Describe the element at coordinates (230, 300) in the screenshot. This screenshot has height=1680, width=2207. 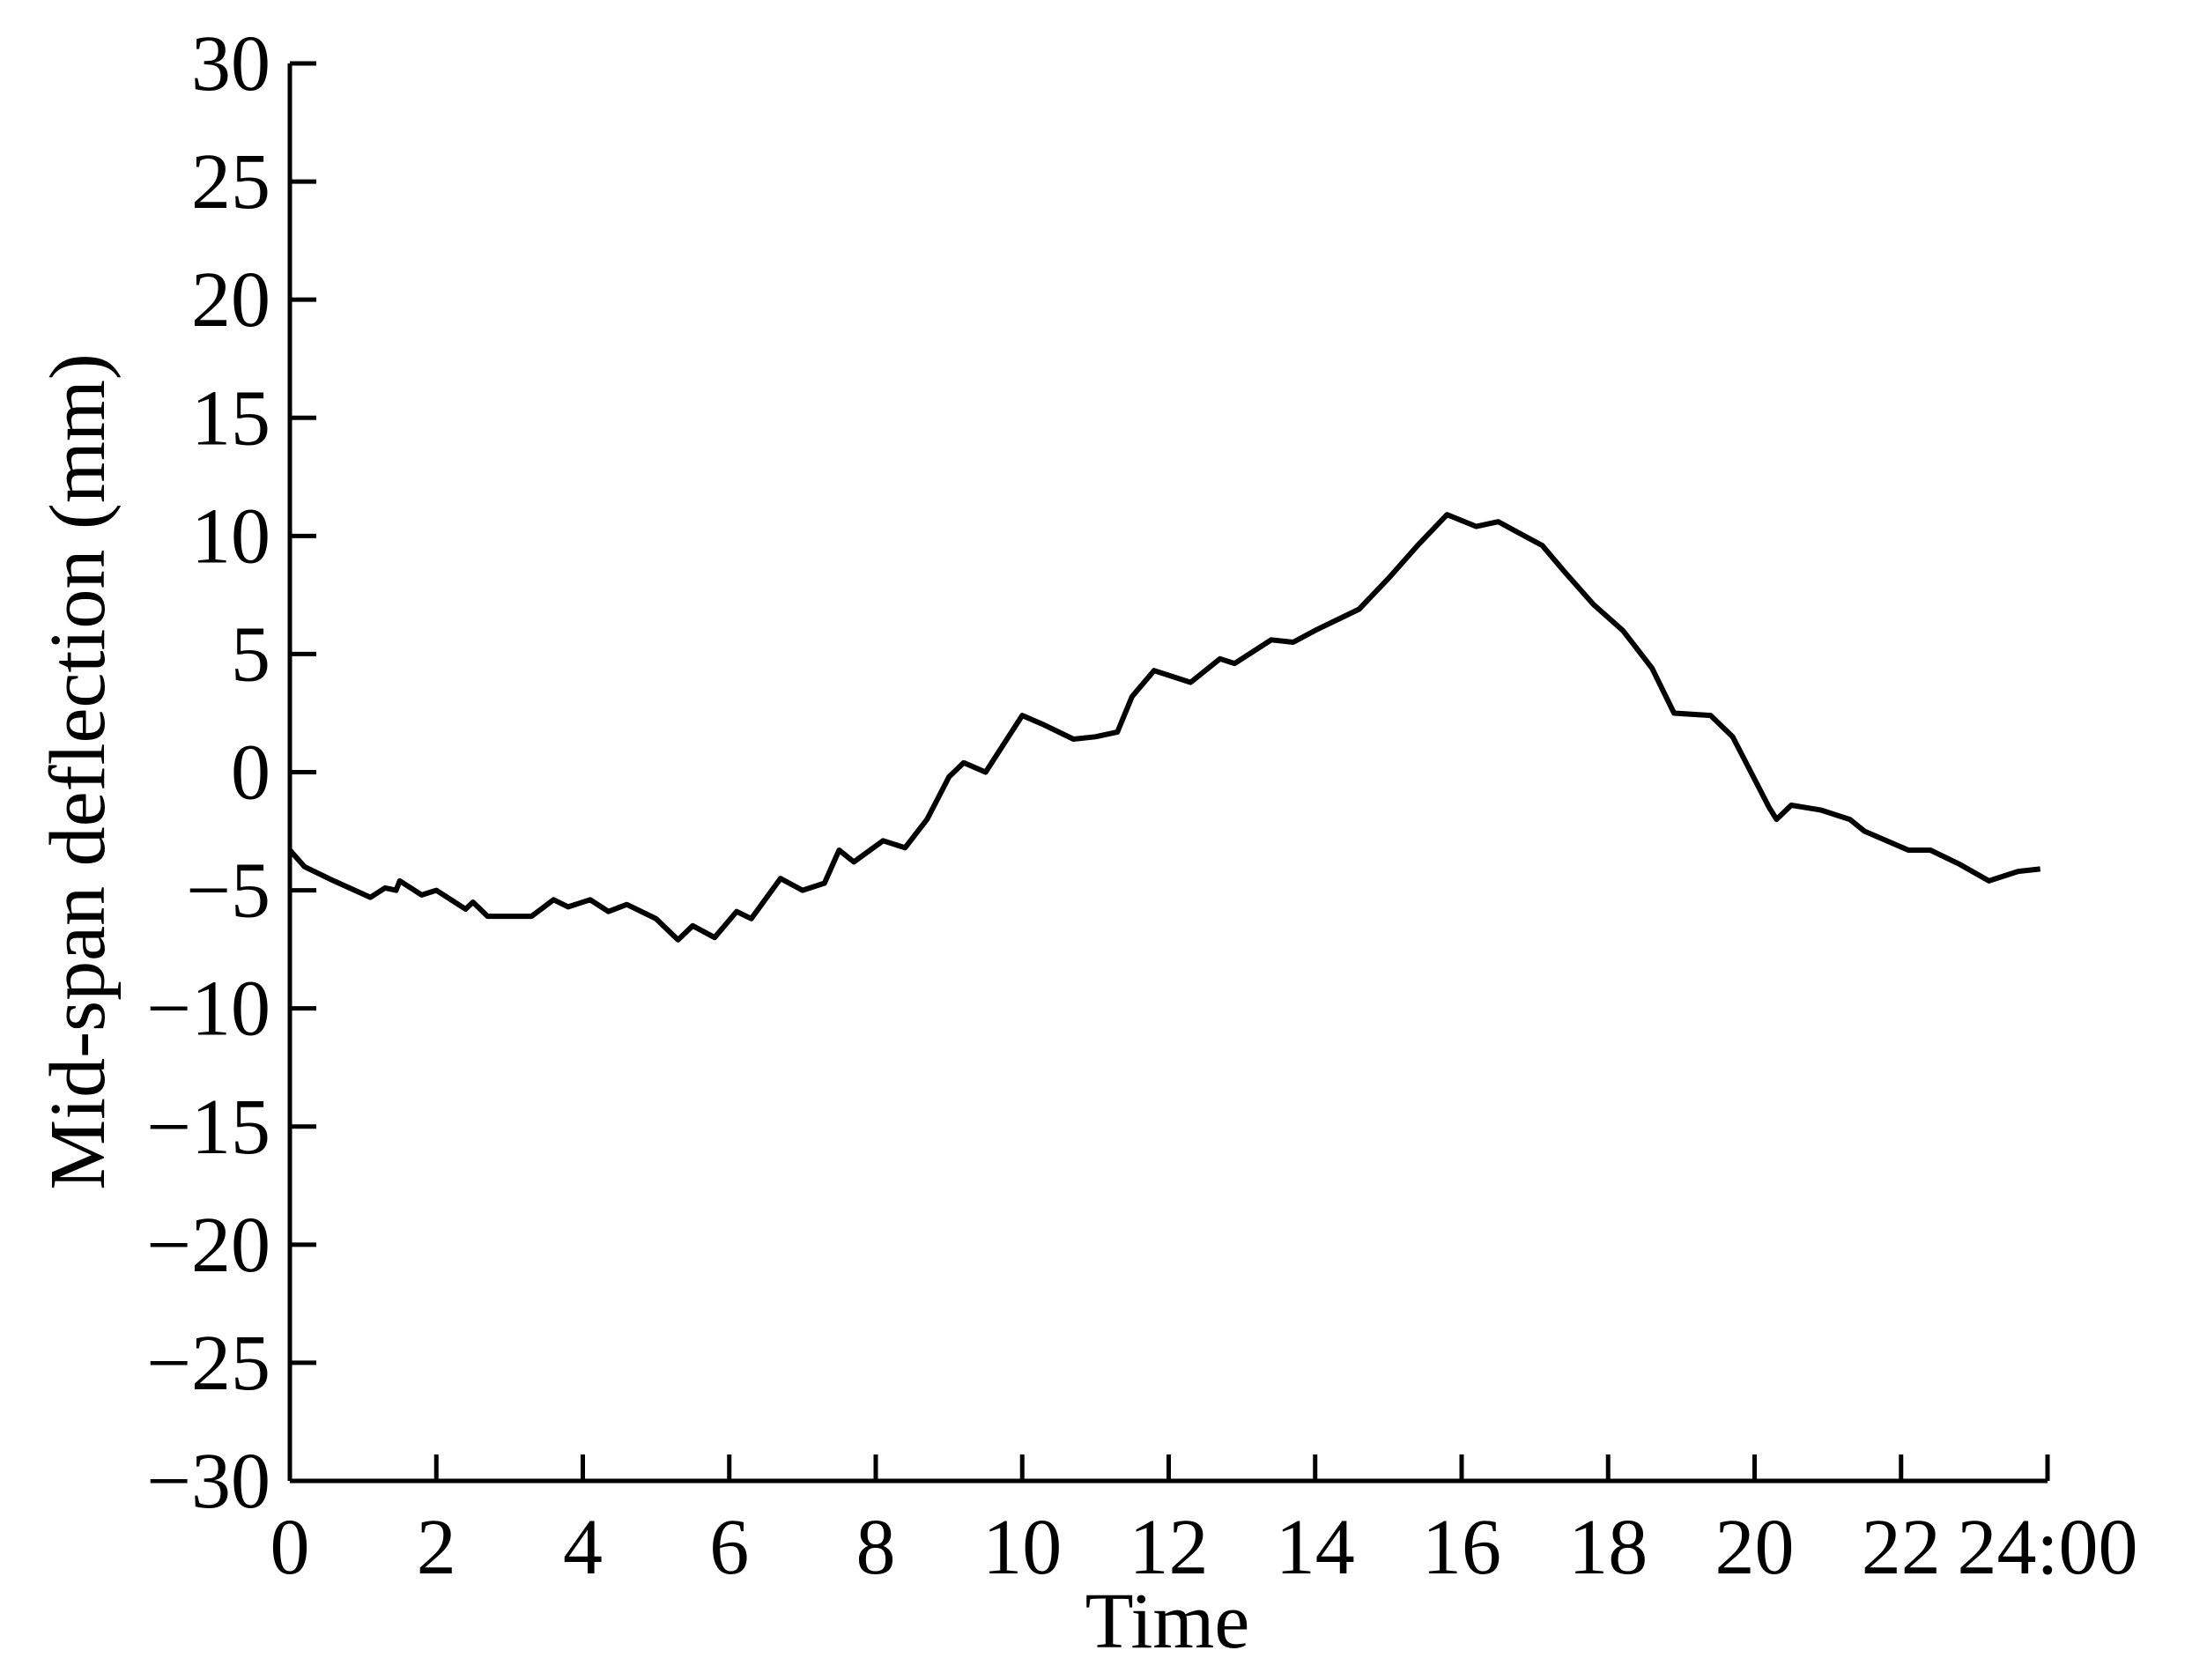
I see `y-tick-label: 20` at that location.